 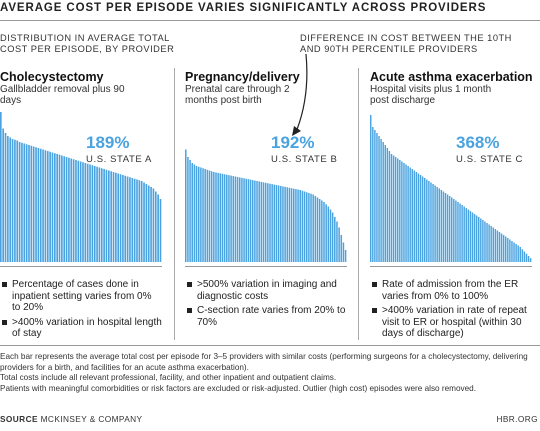 What do you see at coordinates (300, 94) in the screenshot?
I see `annotation-arrow` at bounding box center [300, 94].